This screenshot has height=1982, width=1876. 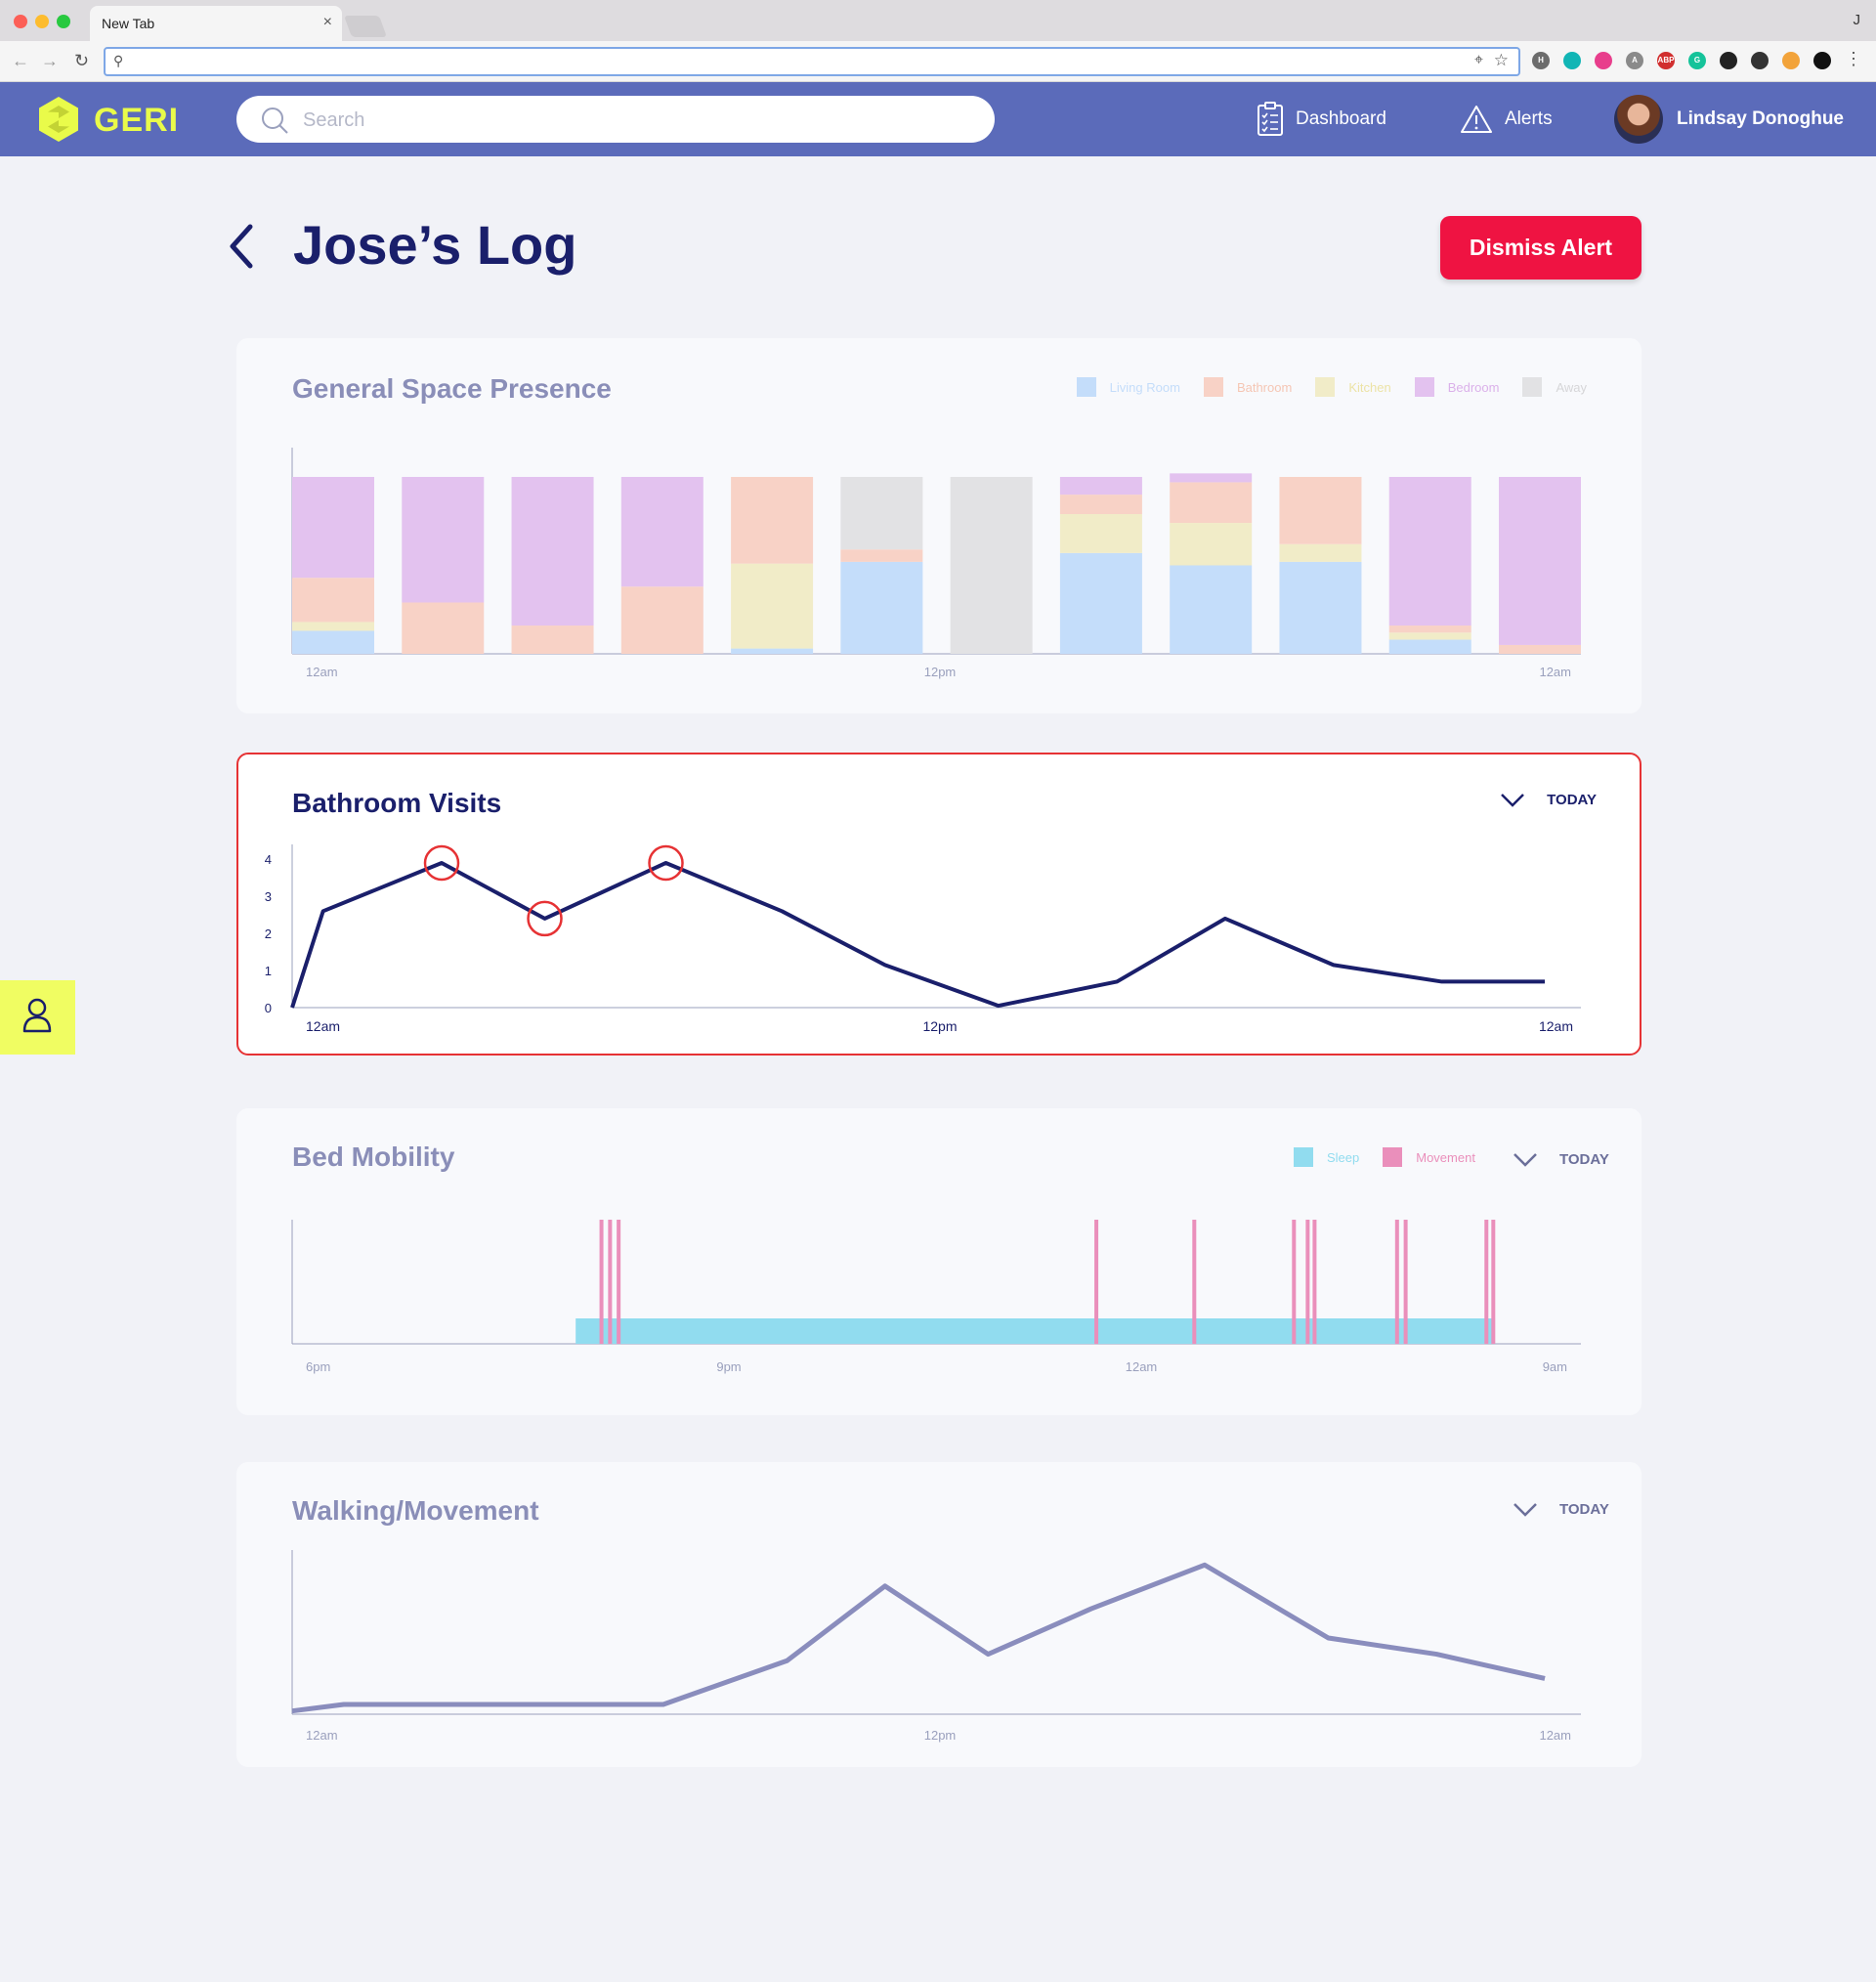 I want to click on legend-kitchen: Kitchen, so click(x=1353, y=387).